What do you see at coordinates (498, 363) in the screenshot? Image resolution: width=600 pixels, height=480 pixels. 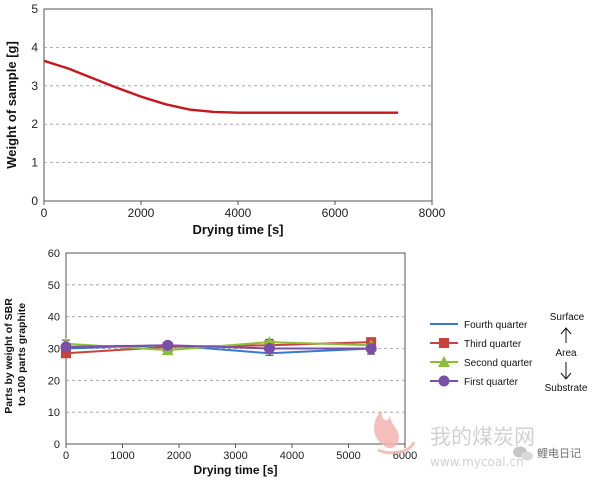 I see `legend-entry-label: Second quarter` at bounding box center [498, 363].